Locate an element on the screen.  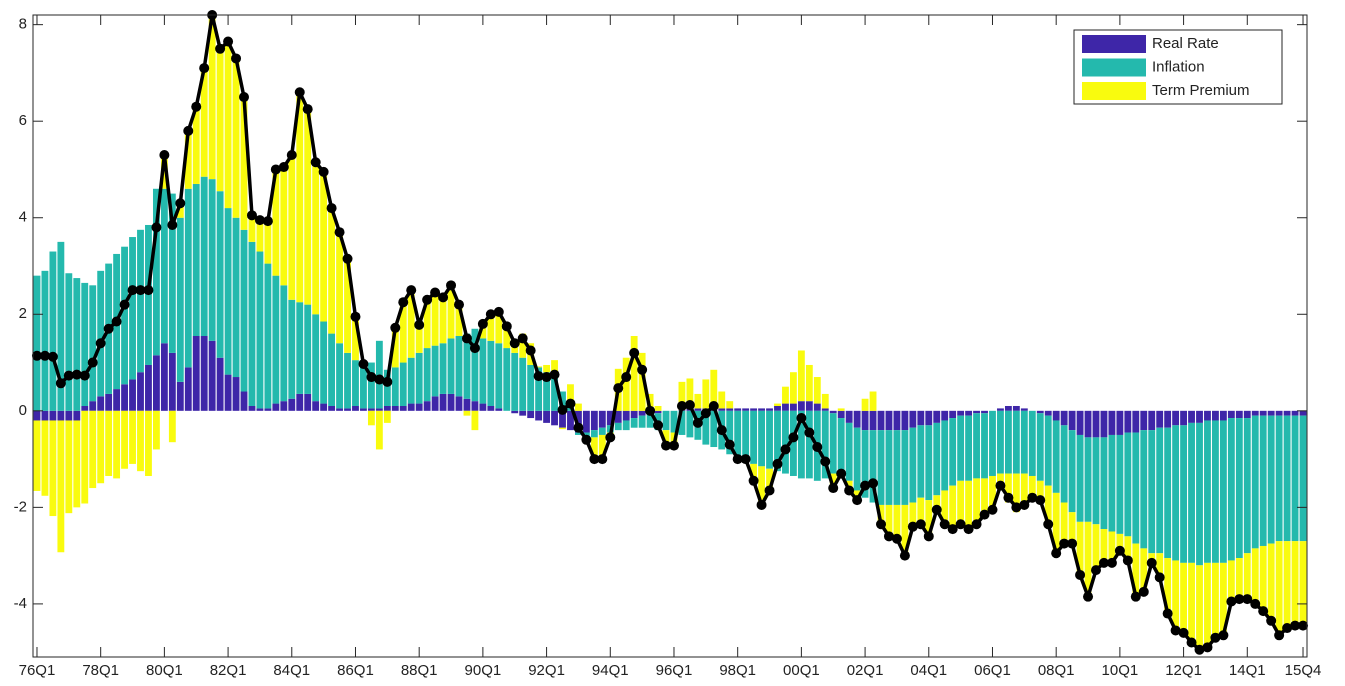
x-tick-label: 82Q1 is located at coordinates (228, 670).